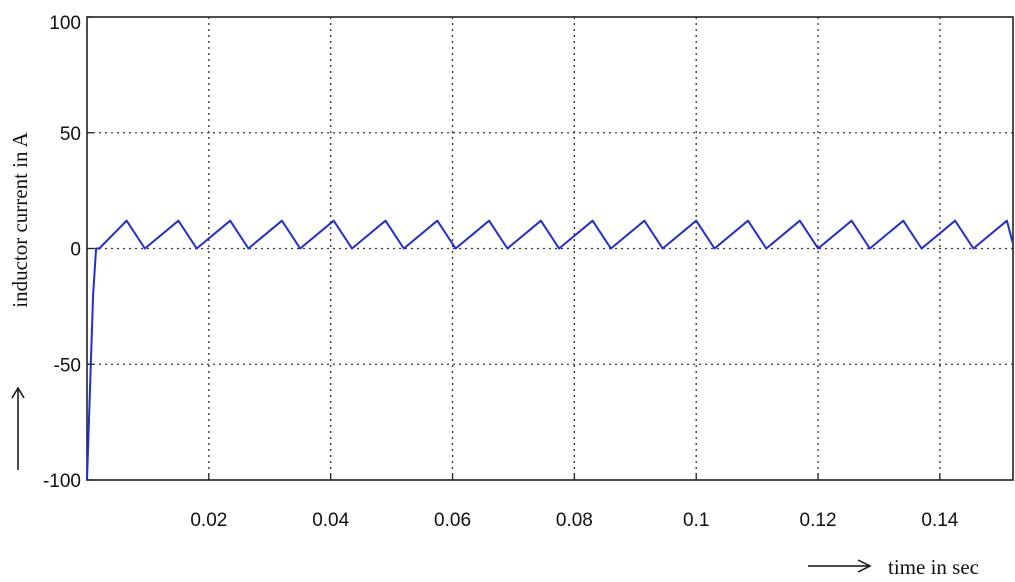  What do you see at coordinates (18, 428) in the screenshot?
I see `y-axis-arrow` at bounding box center [18, 428].